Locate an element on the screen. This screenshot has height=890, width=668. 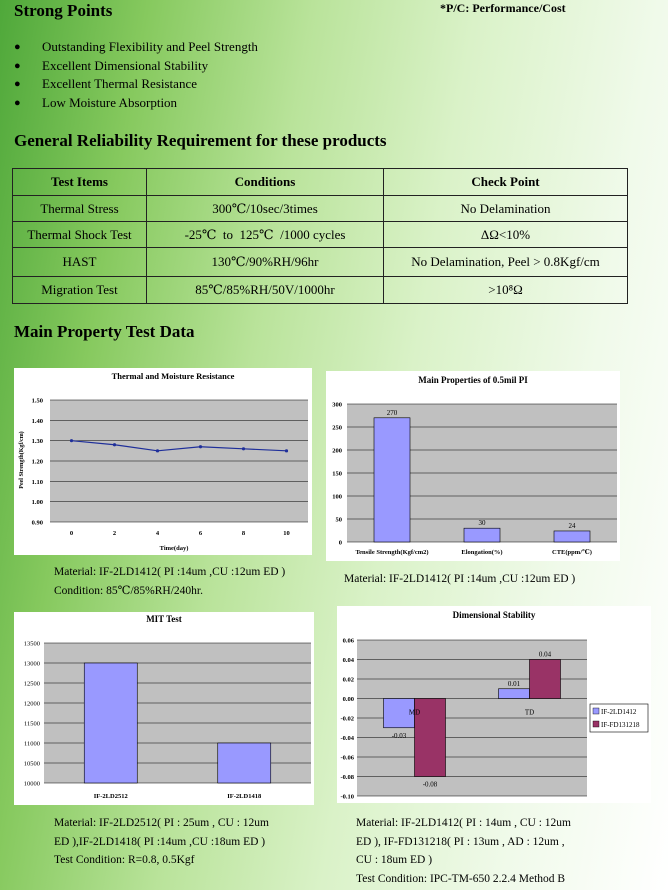
y-tick-label: 1.10 is located at coordinates (37, 482).